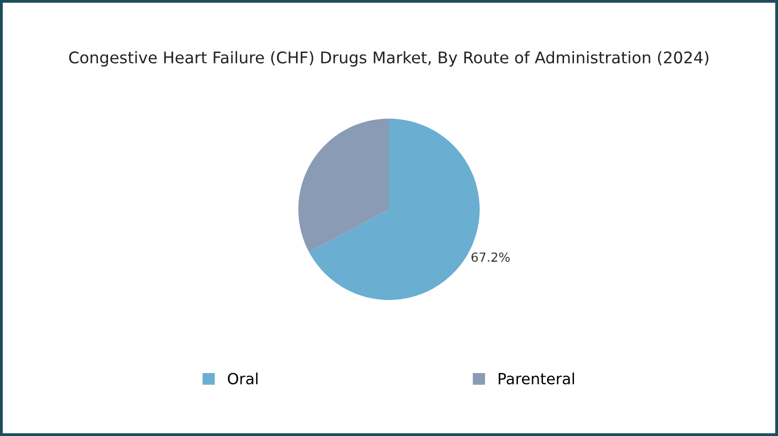 This screenshot has height=436, width=778. What do you see at coordinates (491, 257) in the screenshot?
I see `data-label: 67.2%` at bounding box center [491, 257].